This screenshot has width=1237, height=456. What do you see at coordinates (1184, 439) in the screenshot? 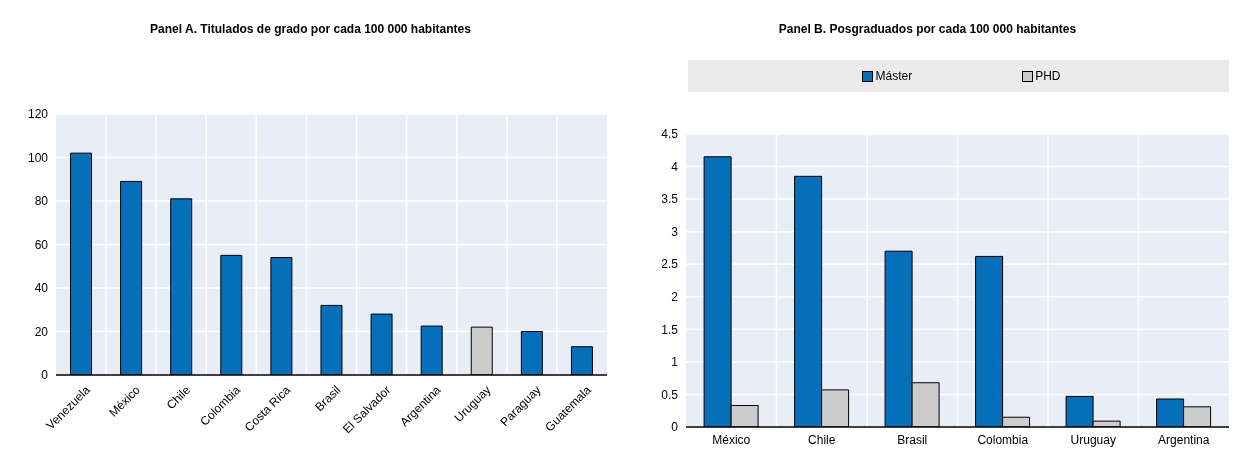
I see `x-tick-label: Argentina` at bounding box center [1184, 439].